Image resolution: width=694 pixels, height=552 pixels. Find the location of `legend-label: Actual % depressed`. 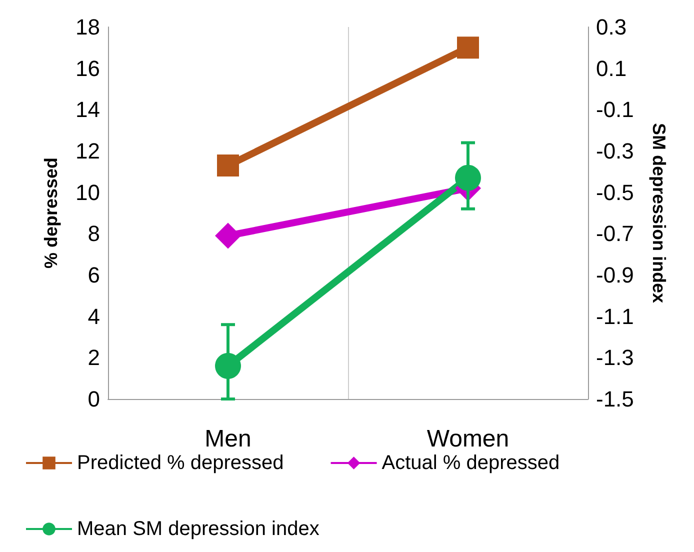

legend-label: Actual % depressed is located at coordinates (471, 463).